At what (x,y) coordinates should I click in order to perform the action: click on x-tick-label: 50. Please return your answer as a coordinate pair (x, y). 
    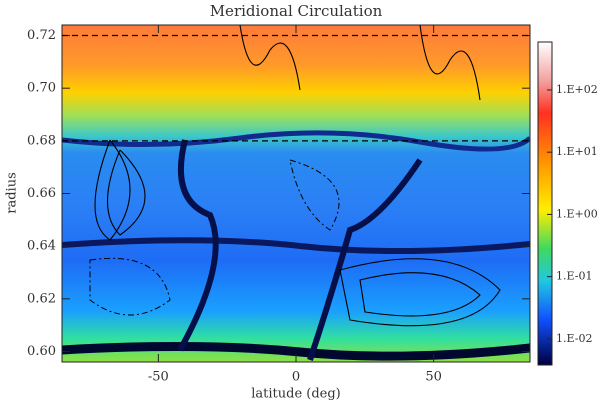
    Looking at the image, I should click on (433, 377).